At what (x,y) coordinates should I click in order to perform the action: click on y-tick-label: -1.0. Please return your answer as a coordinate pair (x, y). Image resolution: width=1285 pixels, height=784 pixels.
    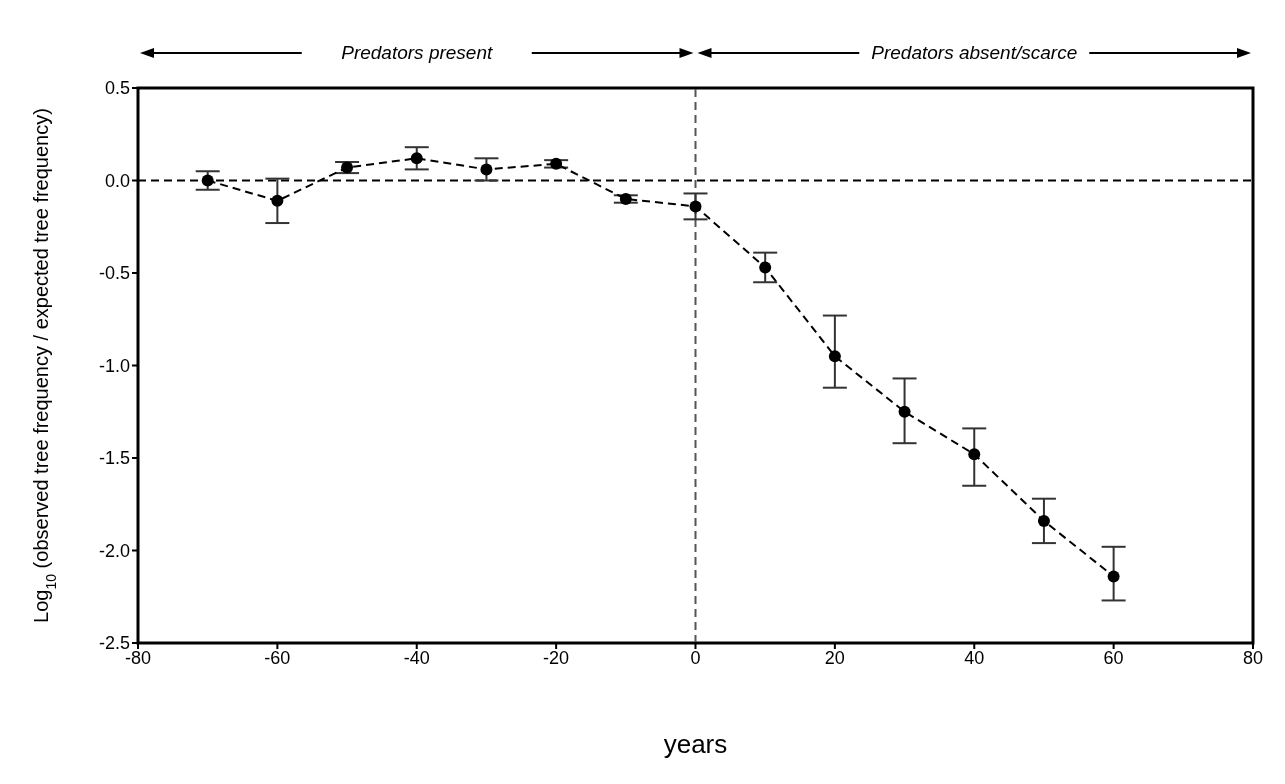
    Looking at the image, I should click on (114, 365).